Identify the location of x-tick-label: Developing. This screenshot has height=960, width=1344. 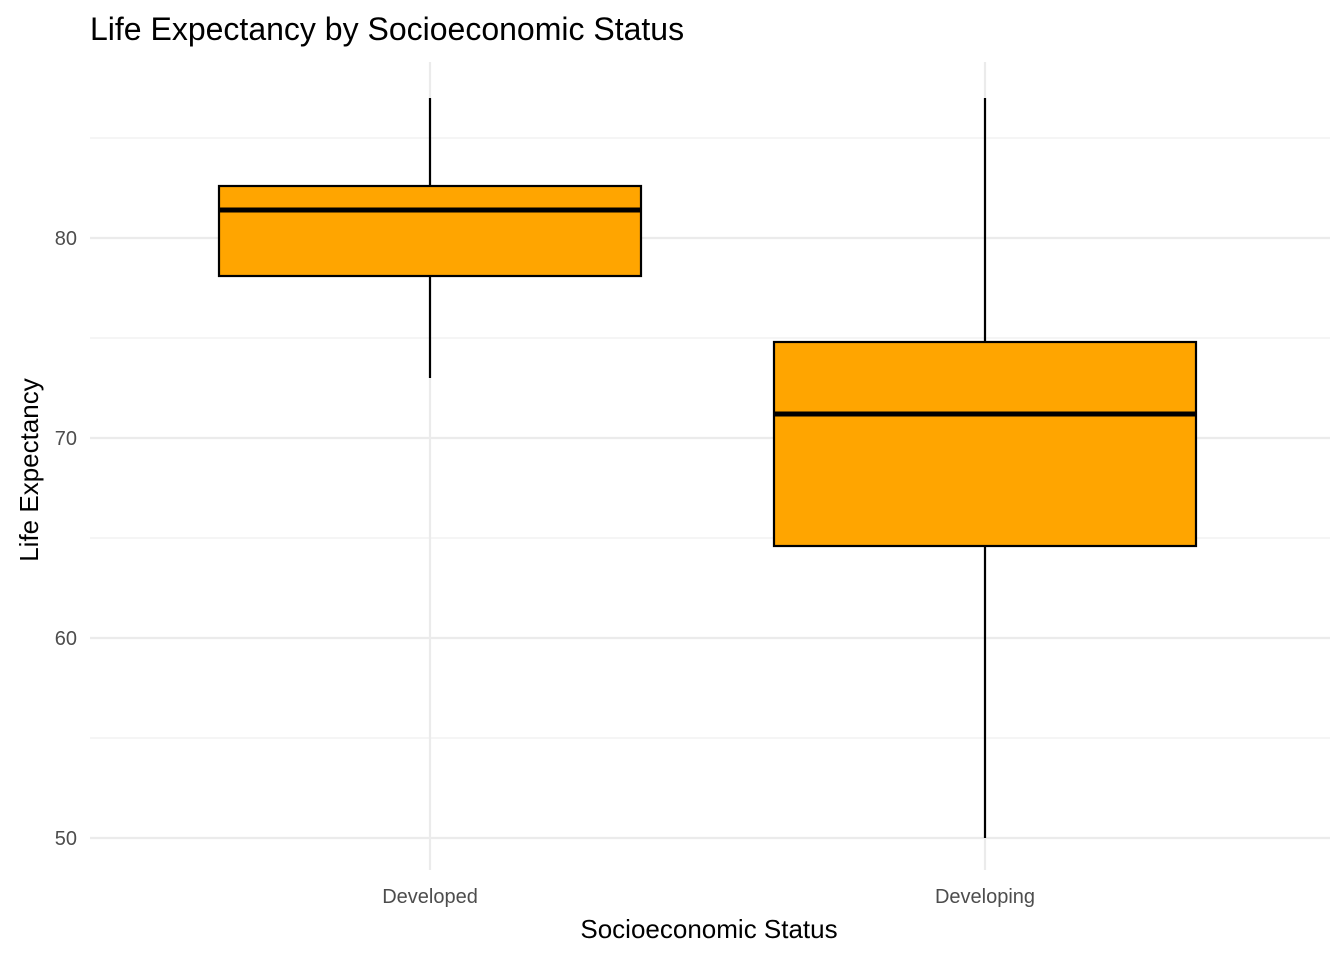
(985, 897).